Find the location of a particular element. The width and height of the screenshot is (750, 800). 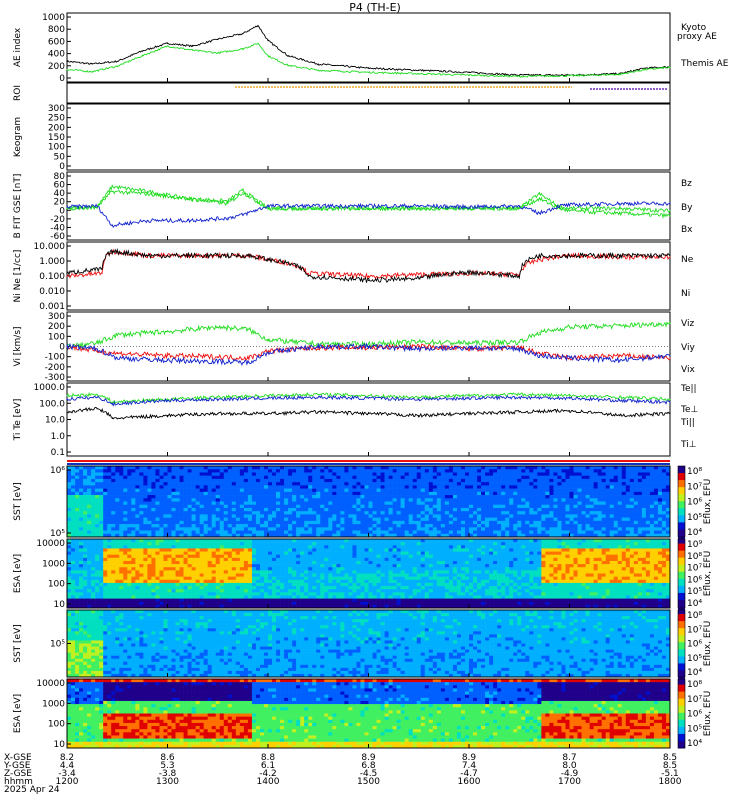

vel-ytick-label: 300 is located at coordinates (56, 317).